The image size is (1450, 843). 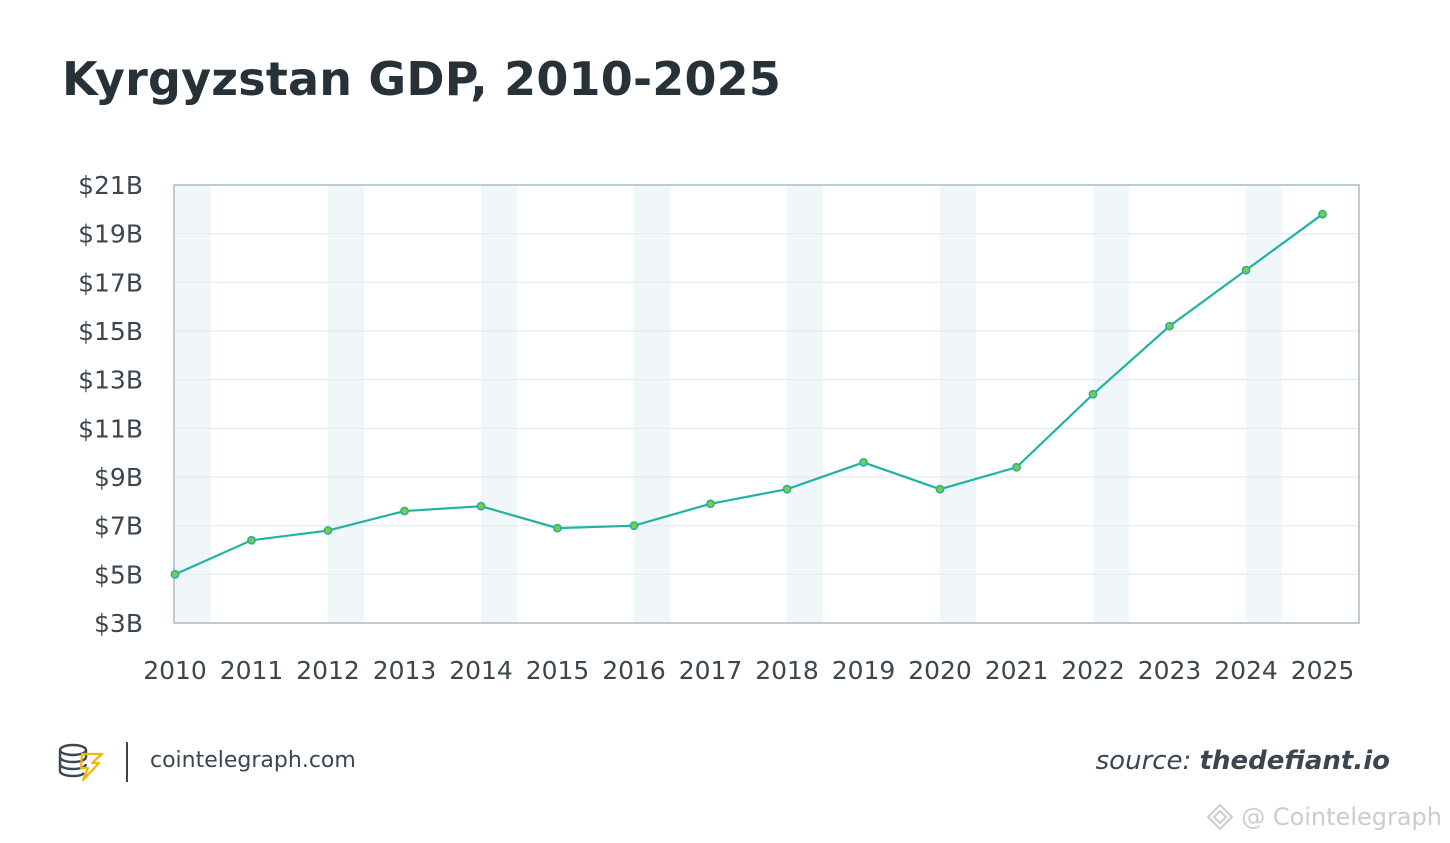 I want to click on x-tick-label: 2010, so click(x=175, y=670).